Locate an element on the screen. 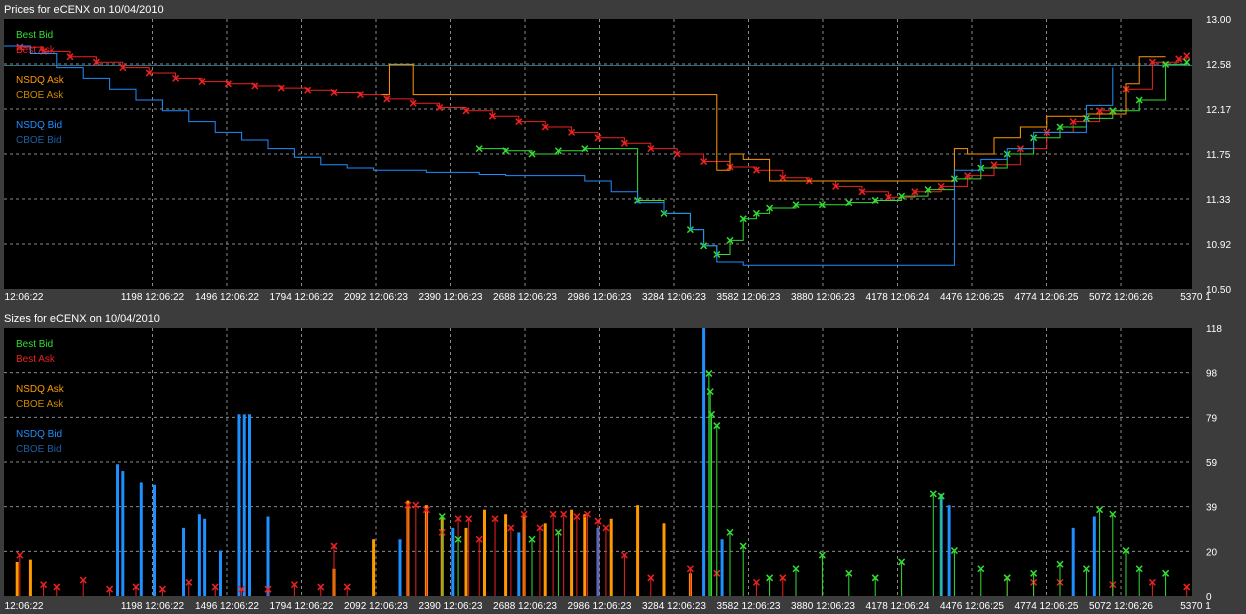  price-y-tick-label: 10.92 is located at coordinates (1218, 245).